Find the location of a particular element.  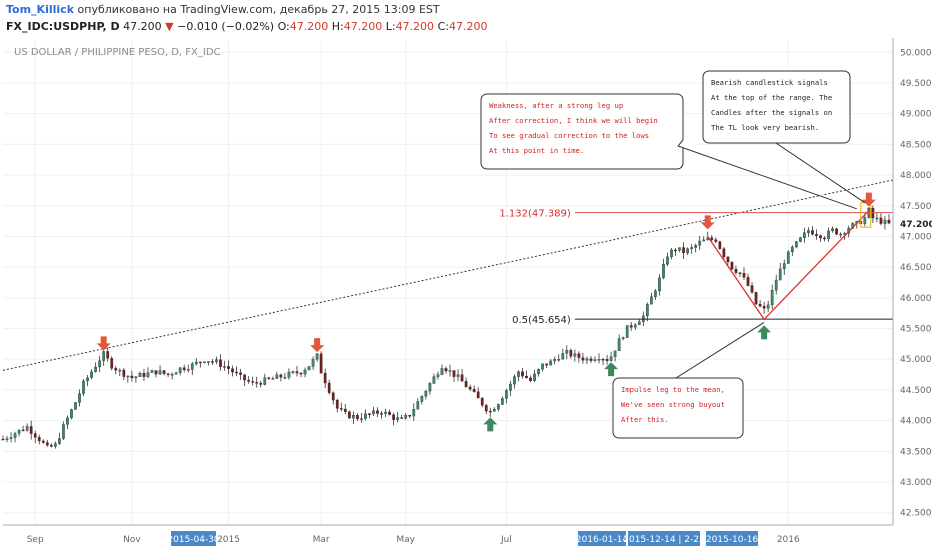

callout-text: After correction, I think we will begin is located at coordinates (573, 120).